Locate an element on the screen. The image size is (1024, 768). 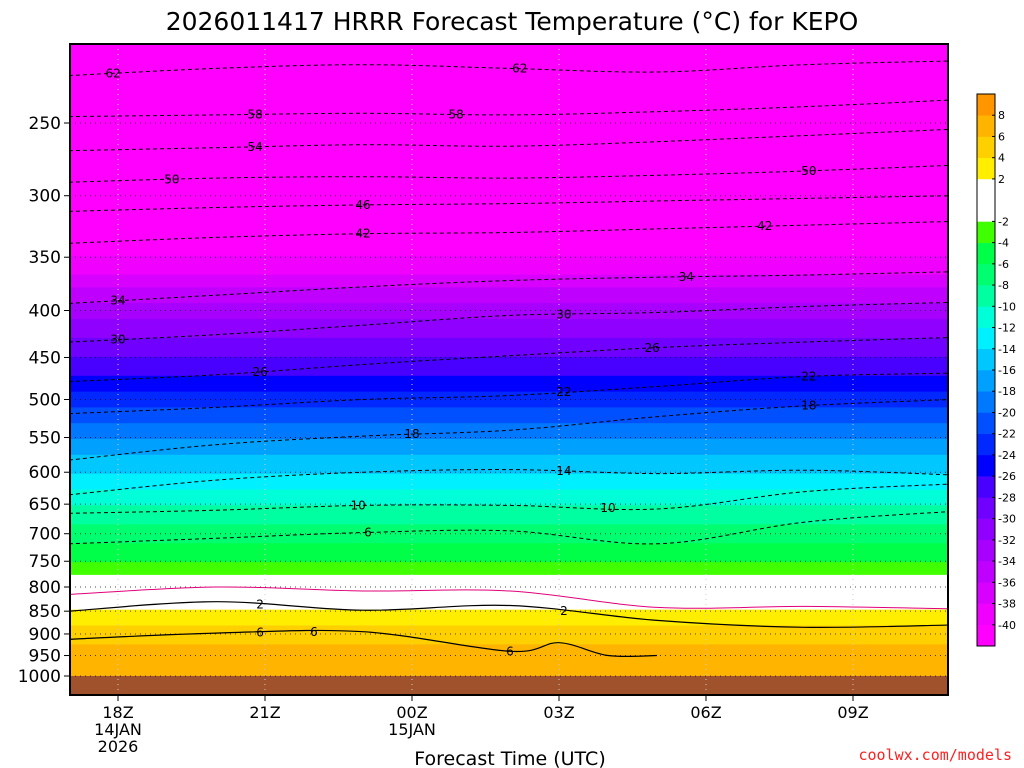
y-tick-label: 550 is located at coordinates (45, 439).